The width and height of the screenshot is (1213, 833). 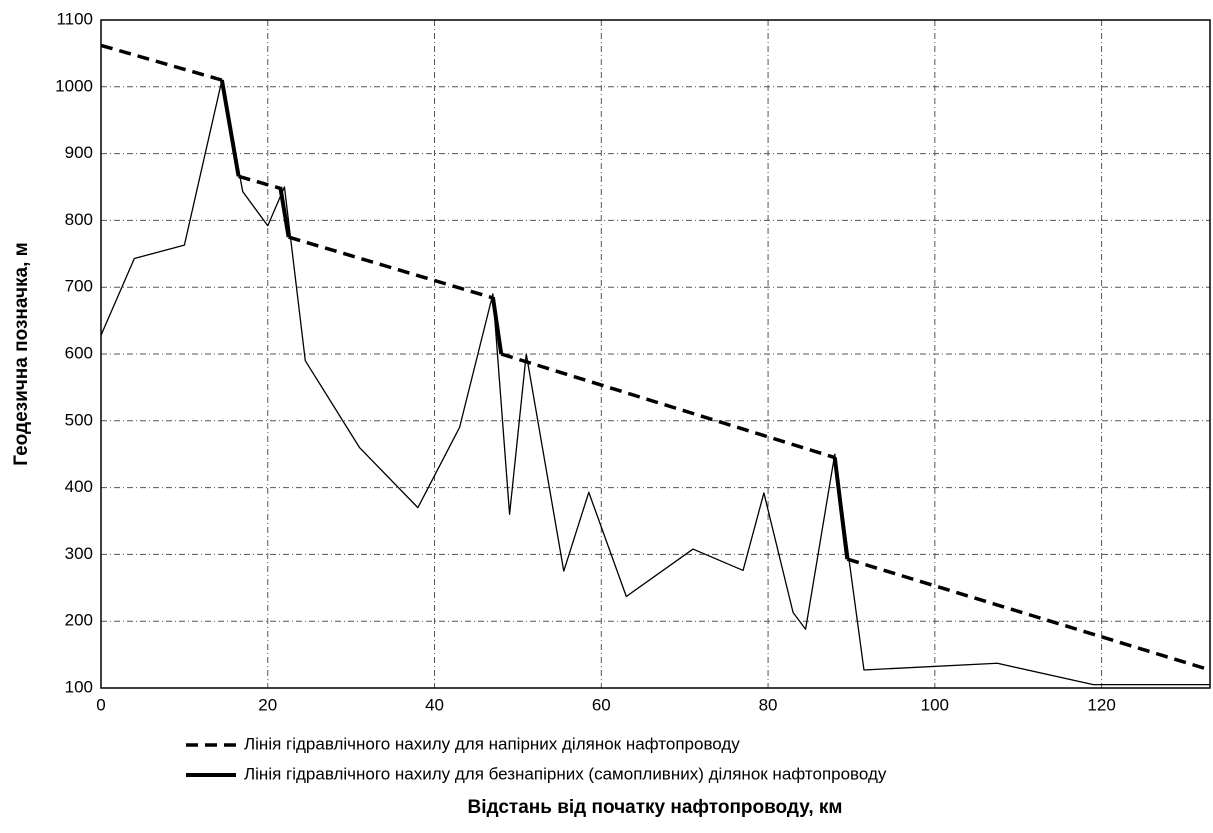 What do you see at coordinates (655, 807) in the screenshot?
I see `x-axis-label: Відстань від початку нафтопроводу, км` at bounding box center [655, 807].